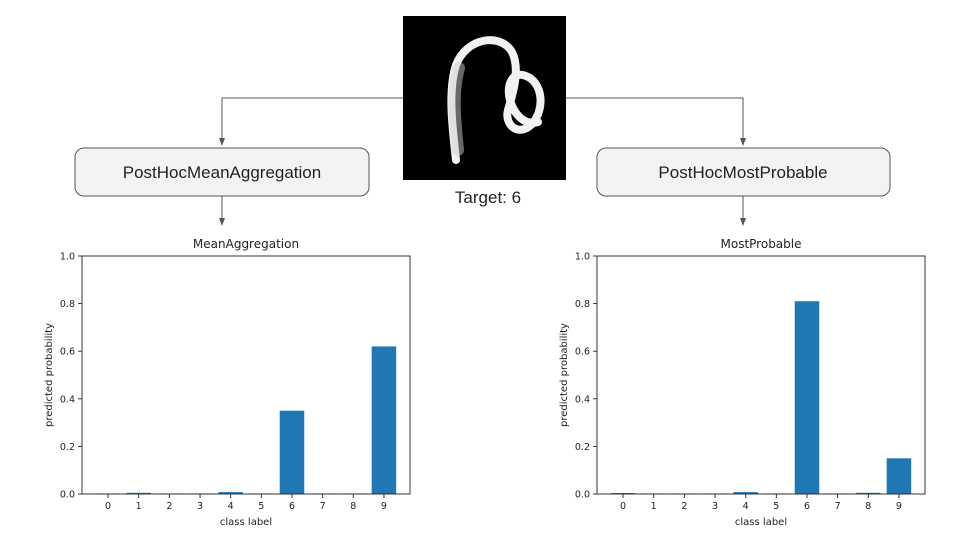  Describe the element at coordinates (246, 244) in the screenshot. I see `chart-title: MeanAggregation` at that location.